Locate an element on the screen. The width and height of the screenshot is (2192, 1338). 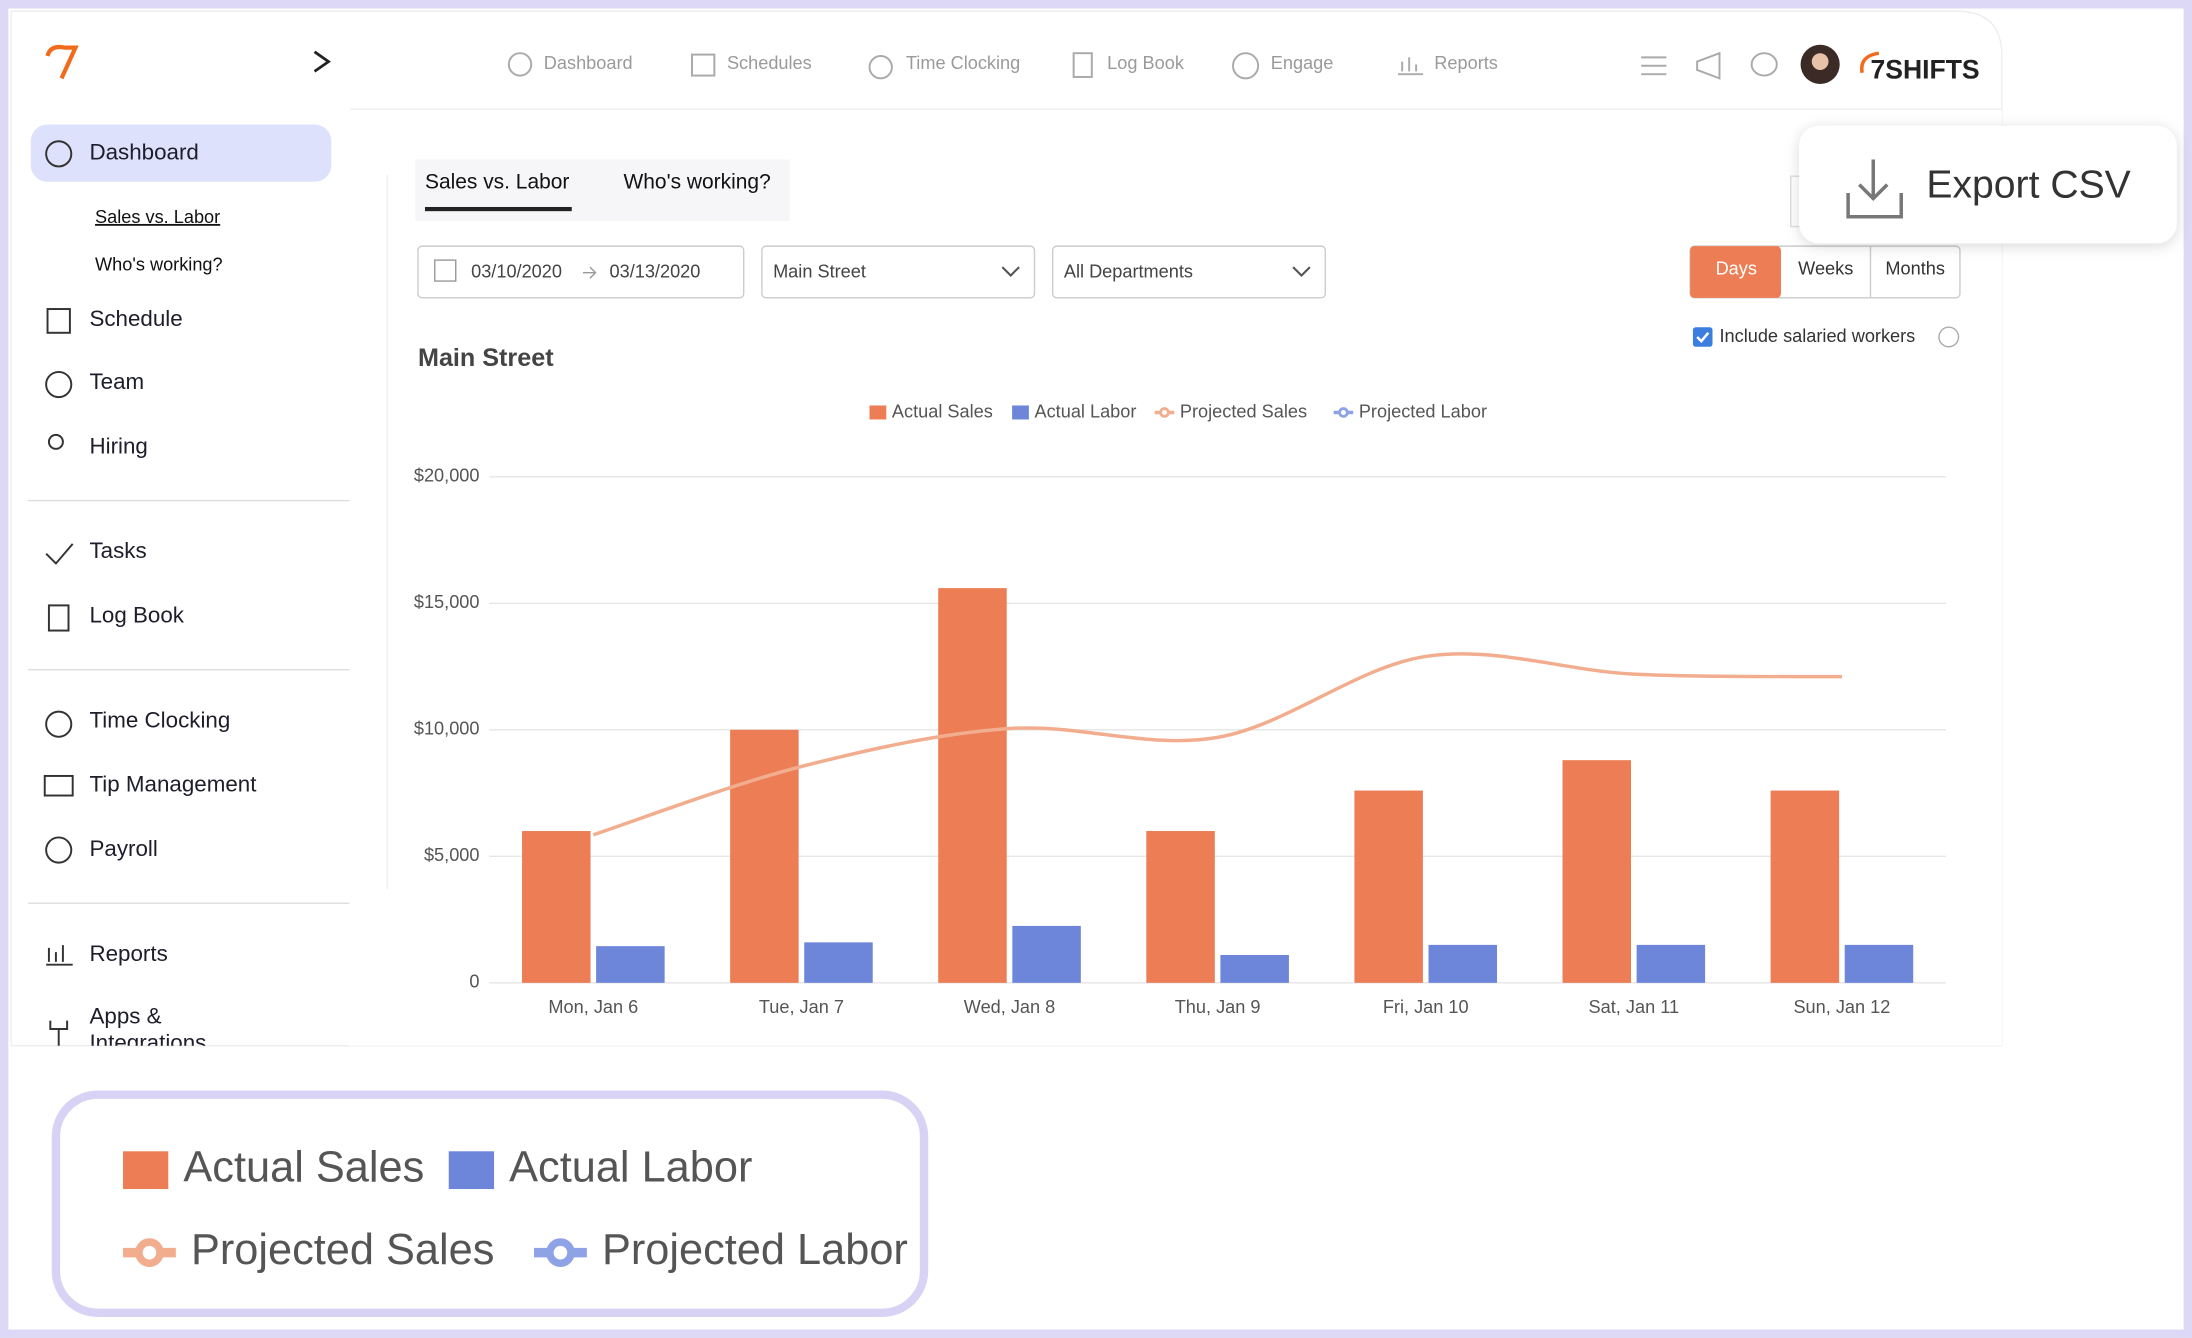
sidebar-item: Tip Management is located at coordinates (173, 784).